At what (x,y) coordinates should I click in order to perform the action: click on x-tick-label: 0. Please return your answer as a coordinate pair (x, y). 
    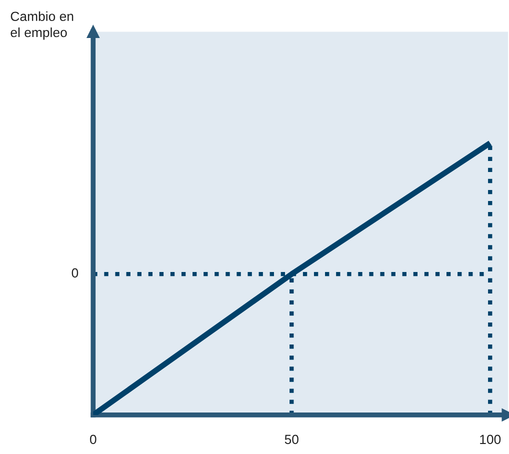
    Looking at the image, I should click on (93, 439).